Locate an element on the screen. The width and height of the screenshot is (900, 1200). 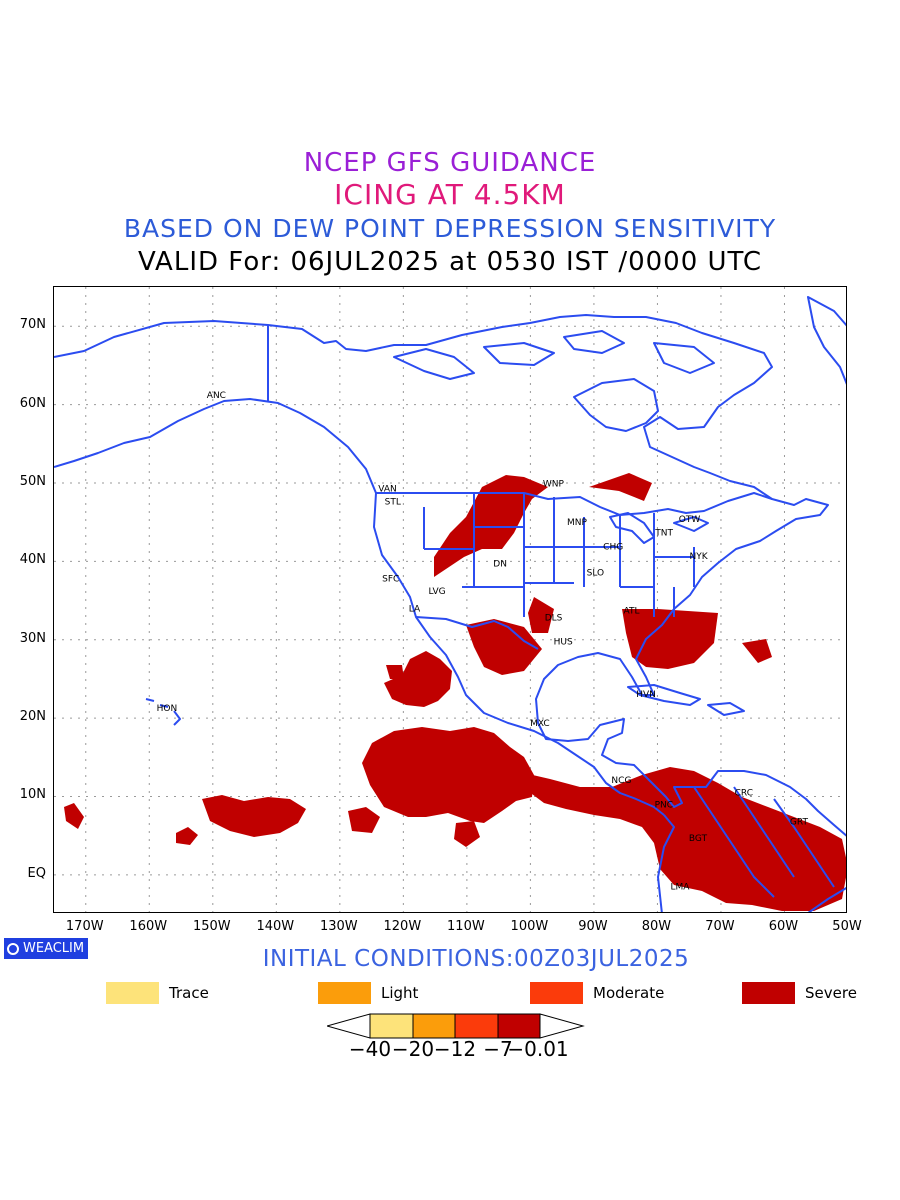
station-label-slo: SLO is located at coordinates (596, 573).